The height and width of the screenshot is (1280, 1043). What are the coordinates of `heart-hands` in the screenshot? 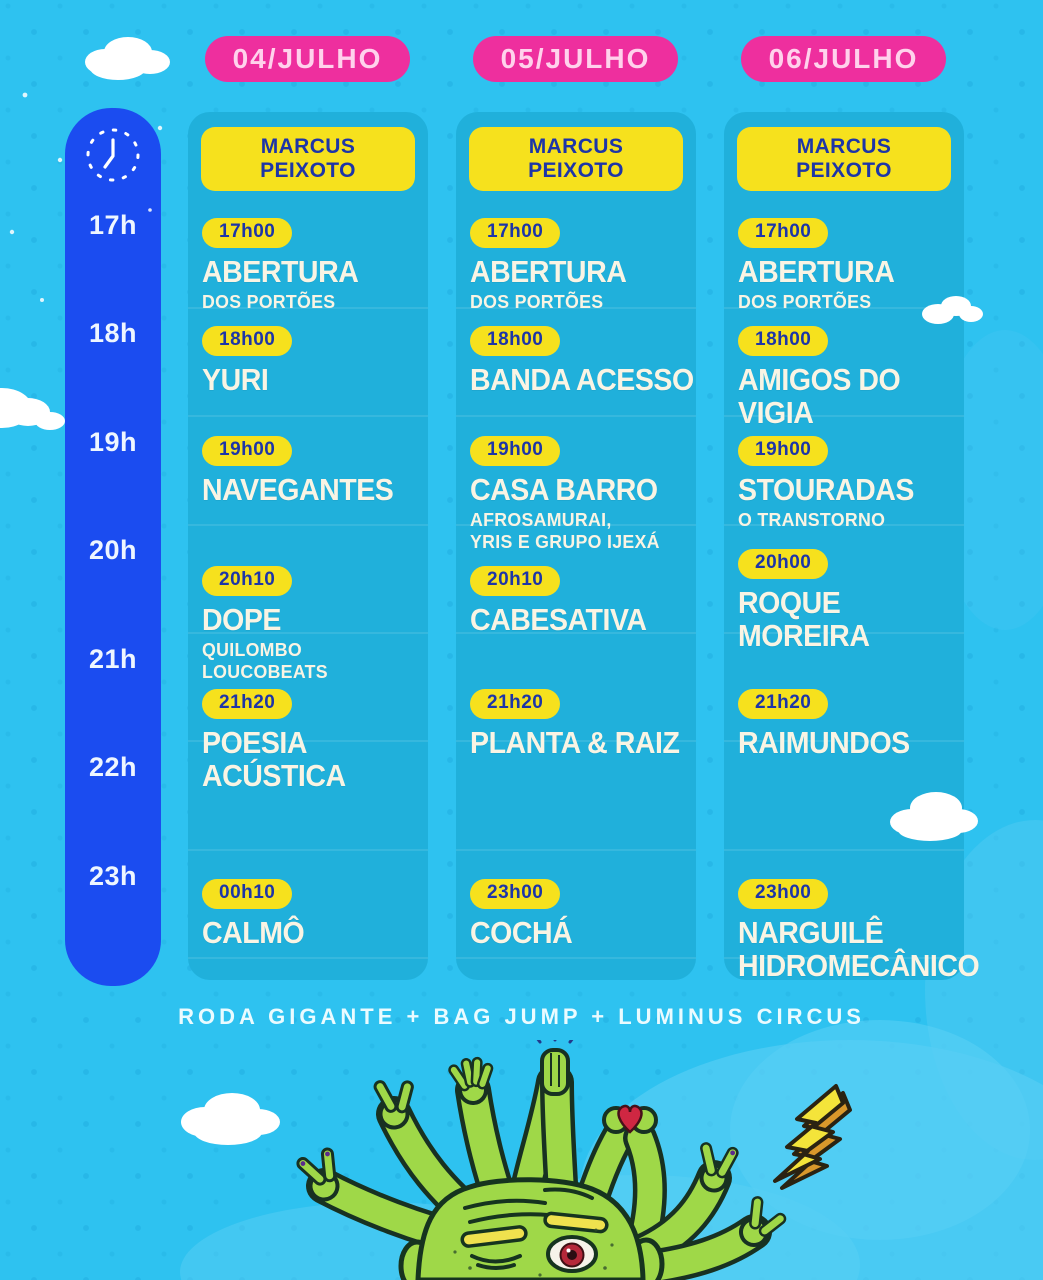 It's located at (630, 1119).